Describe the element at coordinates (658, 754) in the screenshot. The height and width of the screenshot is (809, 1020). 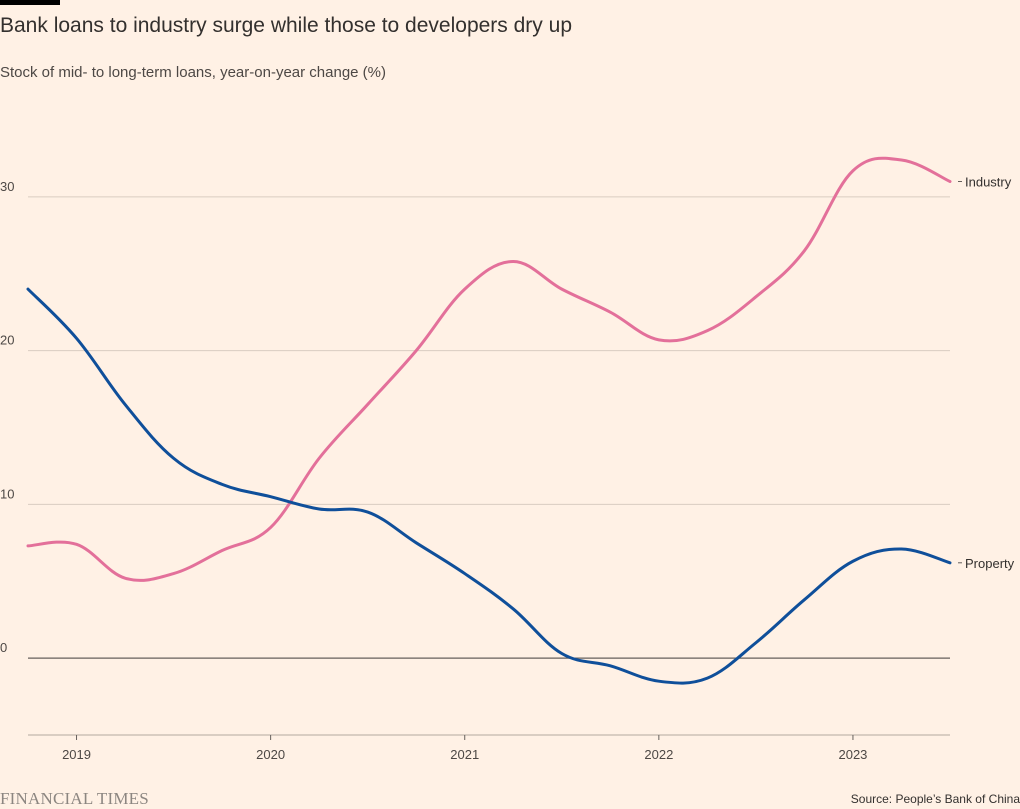
I see `x-tick-label-2022: 2022` at that location.